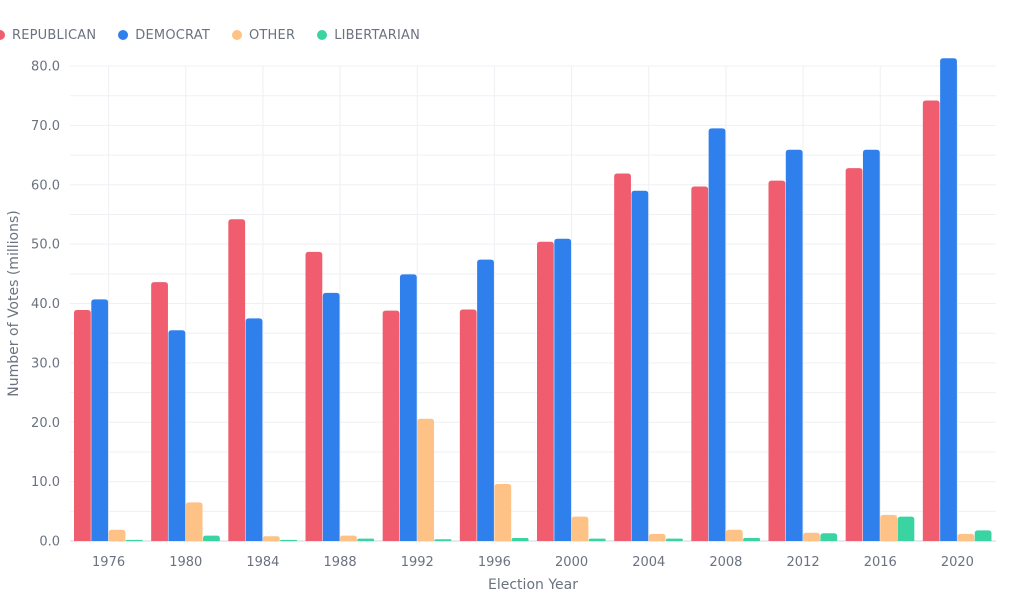  What do you see at coordinates (237, 380) in the screenshot?
I see `bar-republican-1984` at bounding box center [237, 380].